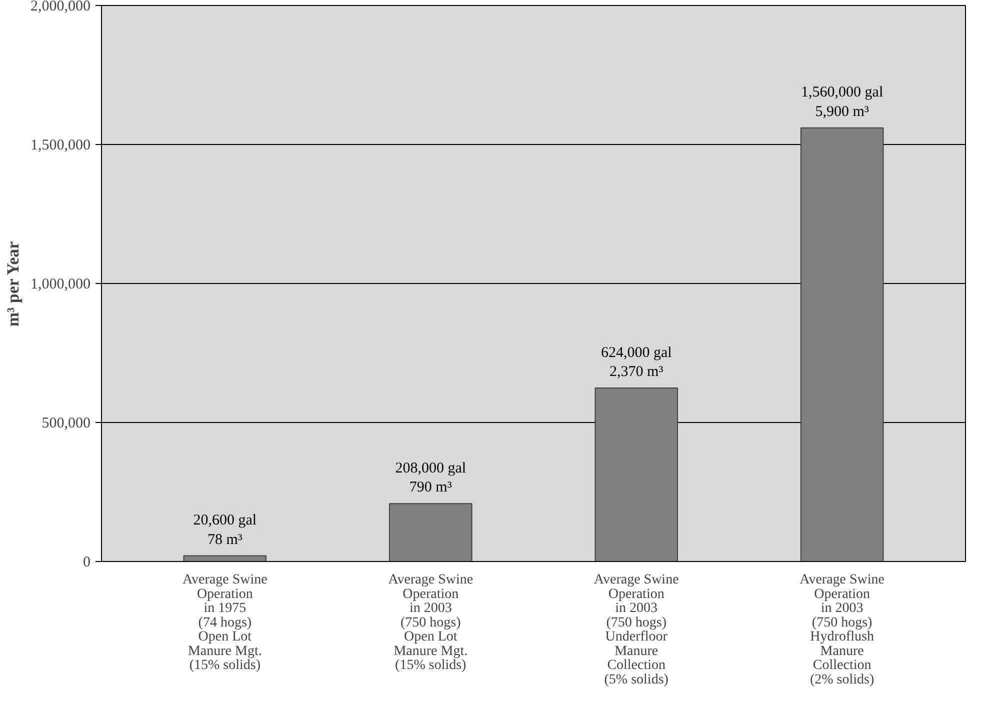 The width and height of the screenshot is (987, 703). I want to click on y-tick-label: 1,500,000, so click(60, 146).